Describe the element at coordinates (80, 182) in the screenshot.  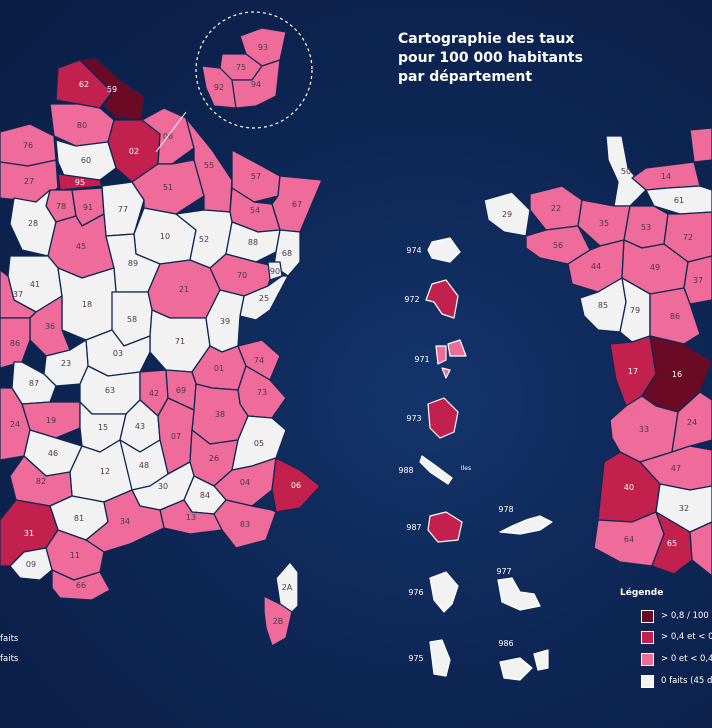
I see `dept-label-95: 95` at that location.